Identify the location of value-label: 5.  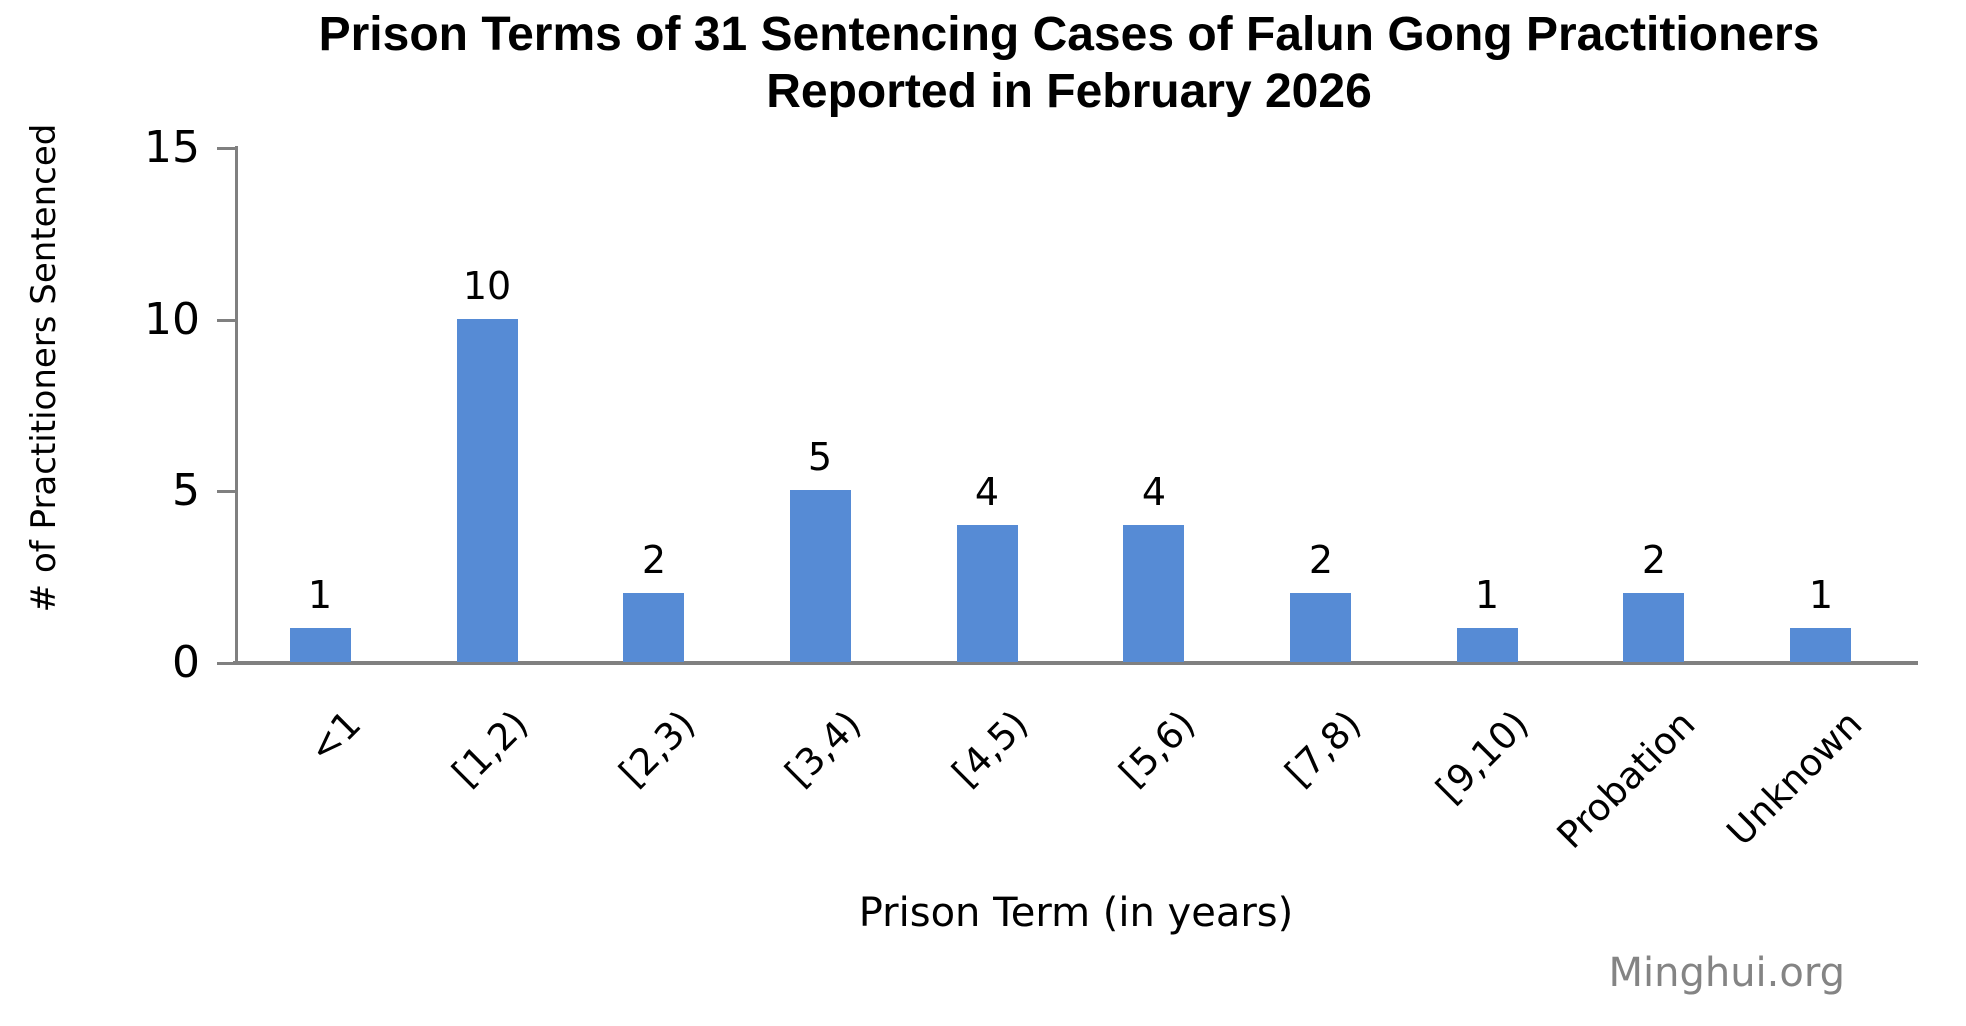
(820, 457).